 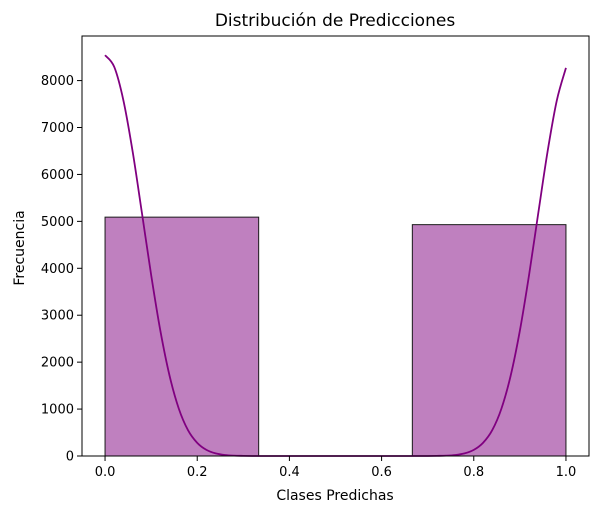 I want to click on x-tick-label: 0.6, so click(x=381, y=472).